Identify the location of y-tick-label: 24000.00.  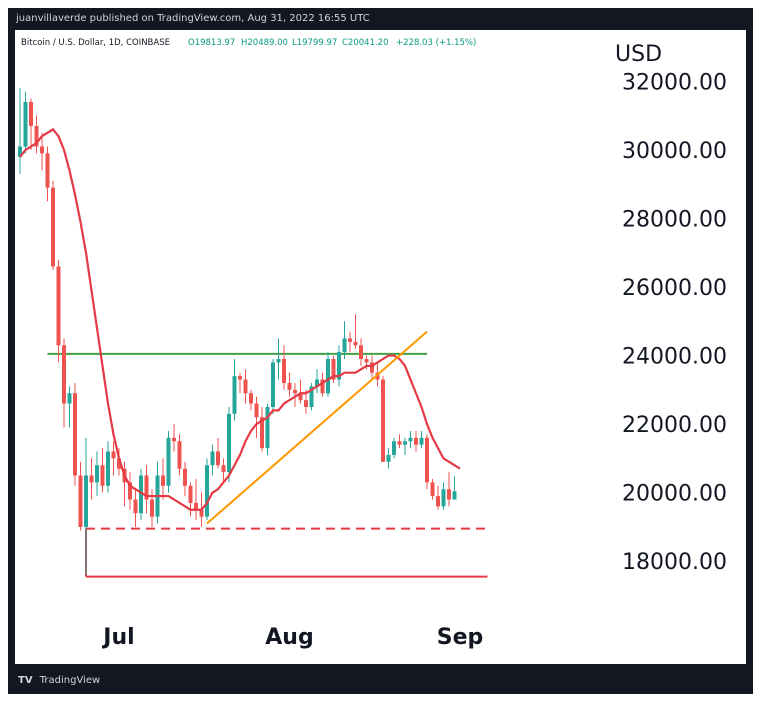
(674, 357).